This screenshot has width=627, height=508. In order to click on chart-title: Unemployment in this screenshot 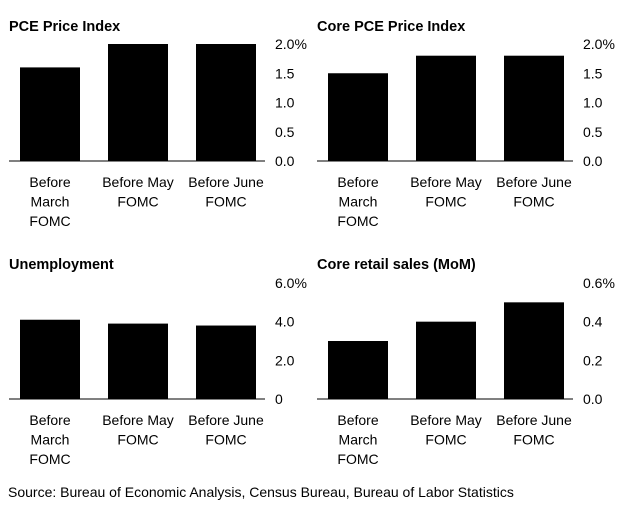, I will do `click(61, 265)`.